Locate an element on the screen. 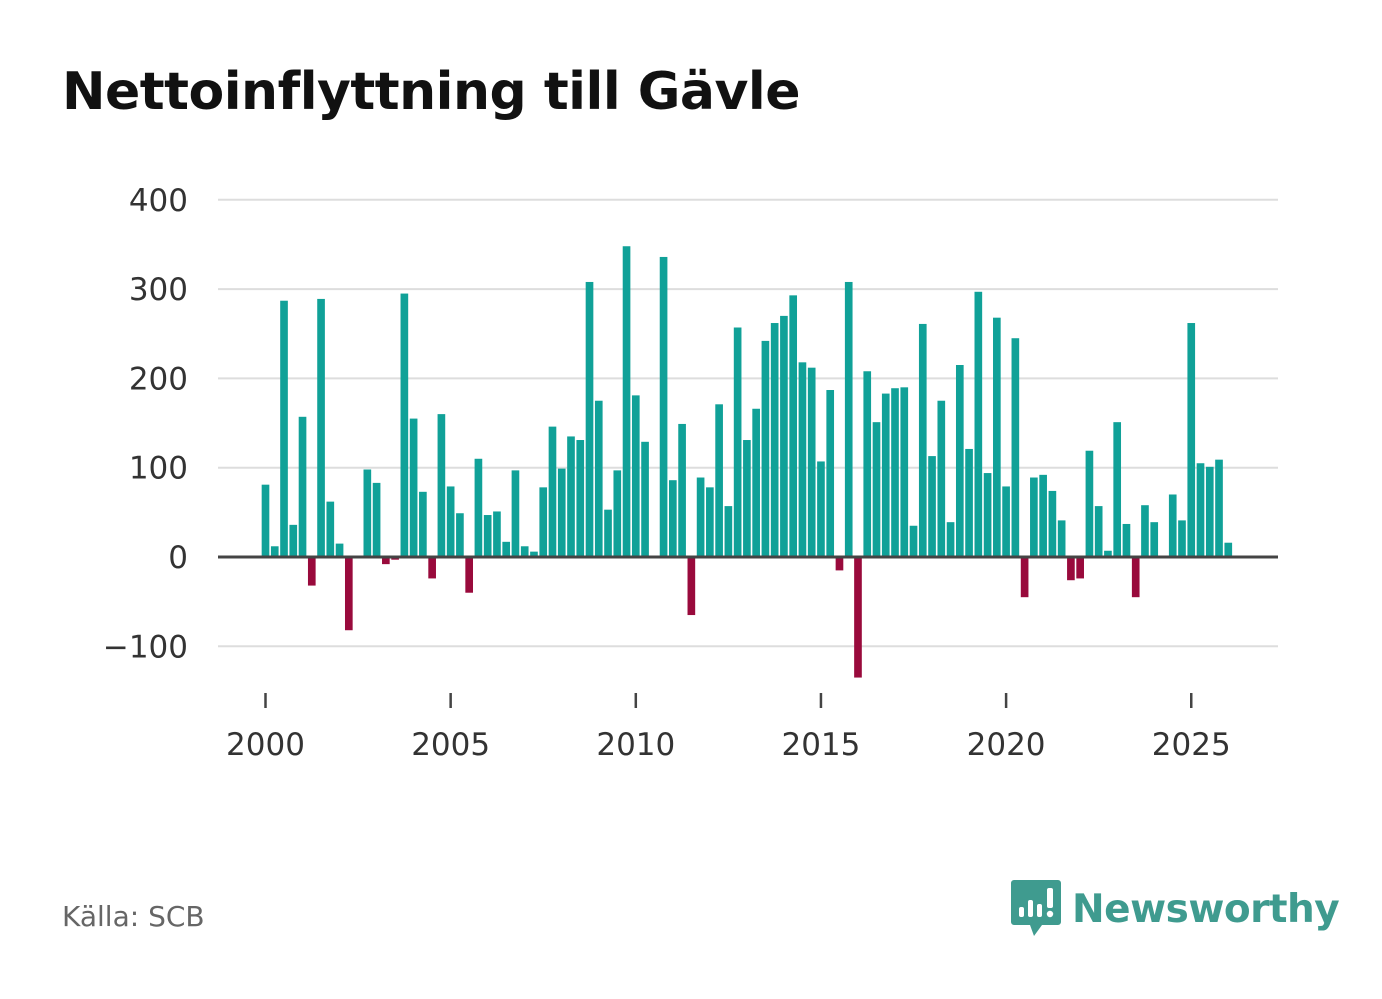 The width and height of the screenshot is (1382, 999). x-tick-label: 2020 is located at coordinates (1006, 745).